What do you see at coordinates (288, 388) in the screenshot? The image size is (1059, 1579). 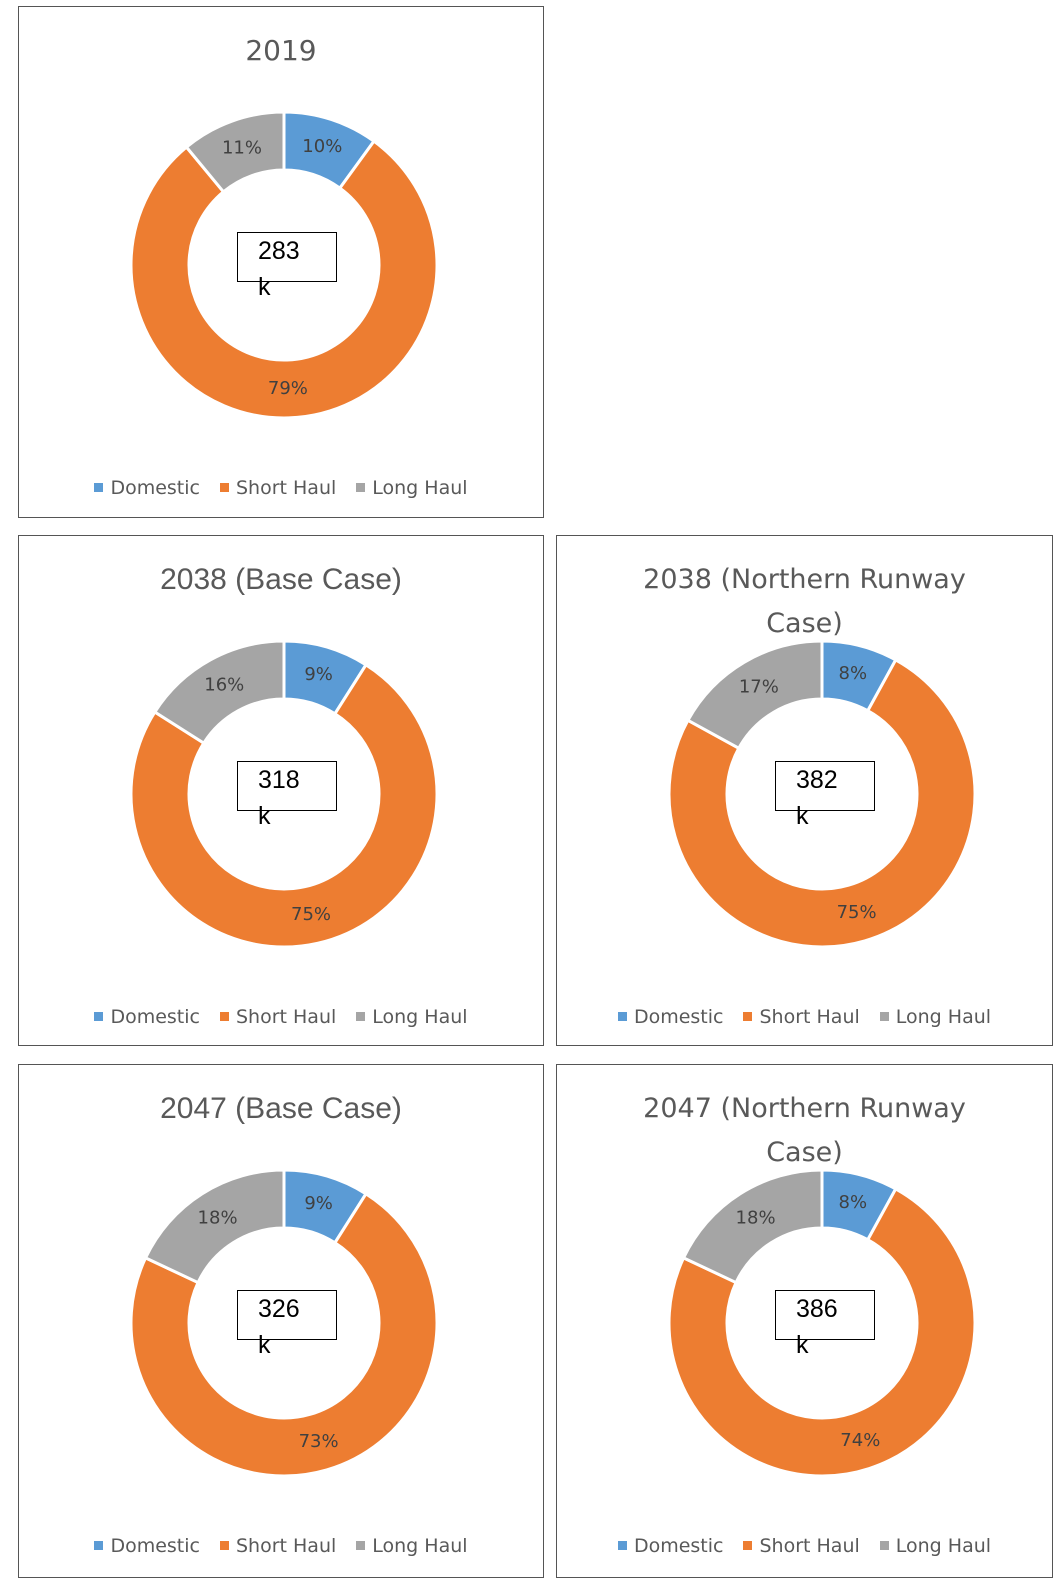 I see `data-label: 79%` at bounding box center [288, 388].